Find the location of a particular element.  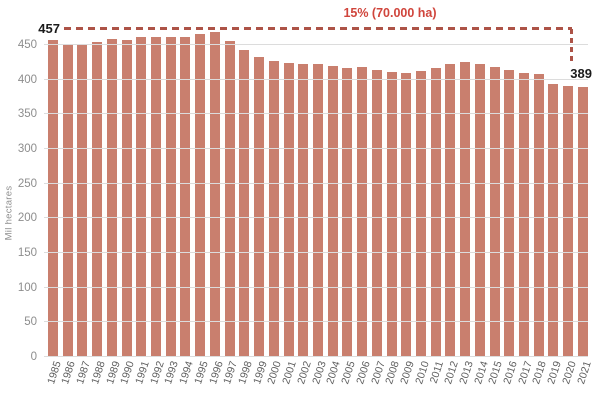

y-axis-ticks: 0 50 100 150 200 250 300 350 400 450 is located at coordinates (20, 200).